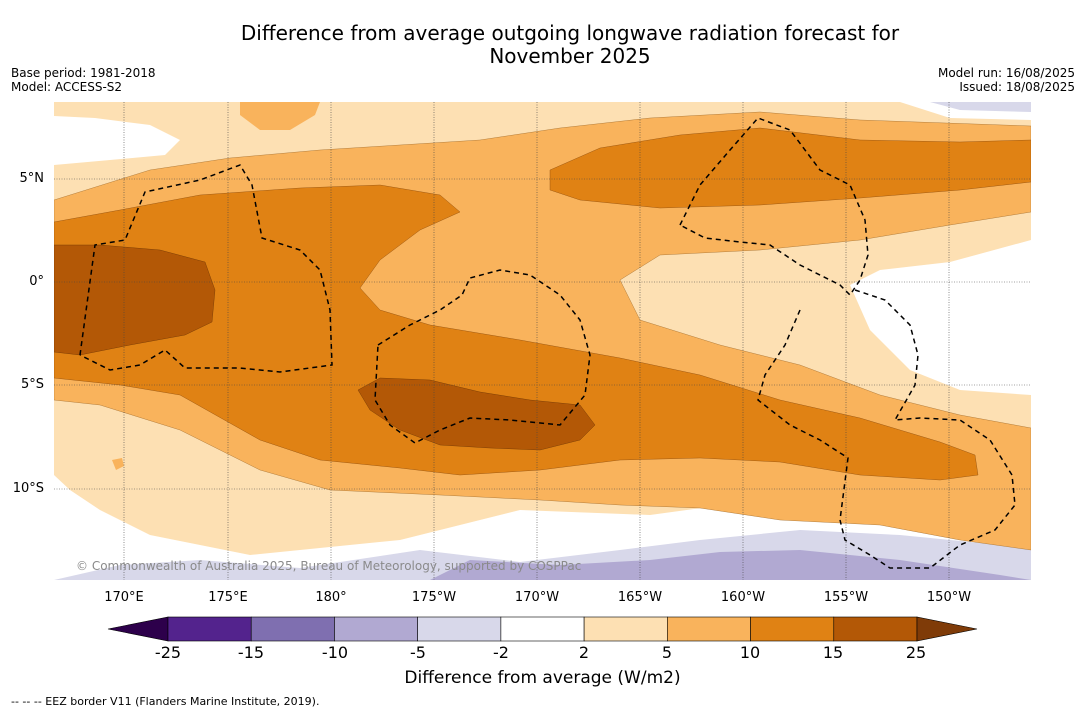  Describe the element at coordinates (537, 597) in the screenshot. I see `lon-label-170w: 170°W` at that location.